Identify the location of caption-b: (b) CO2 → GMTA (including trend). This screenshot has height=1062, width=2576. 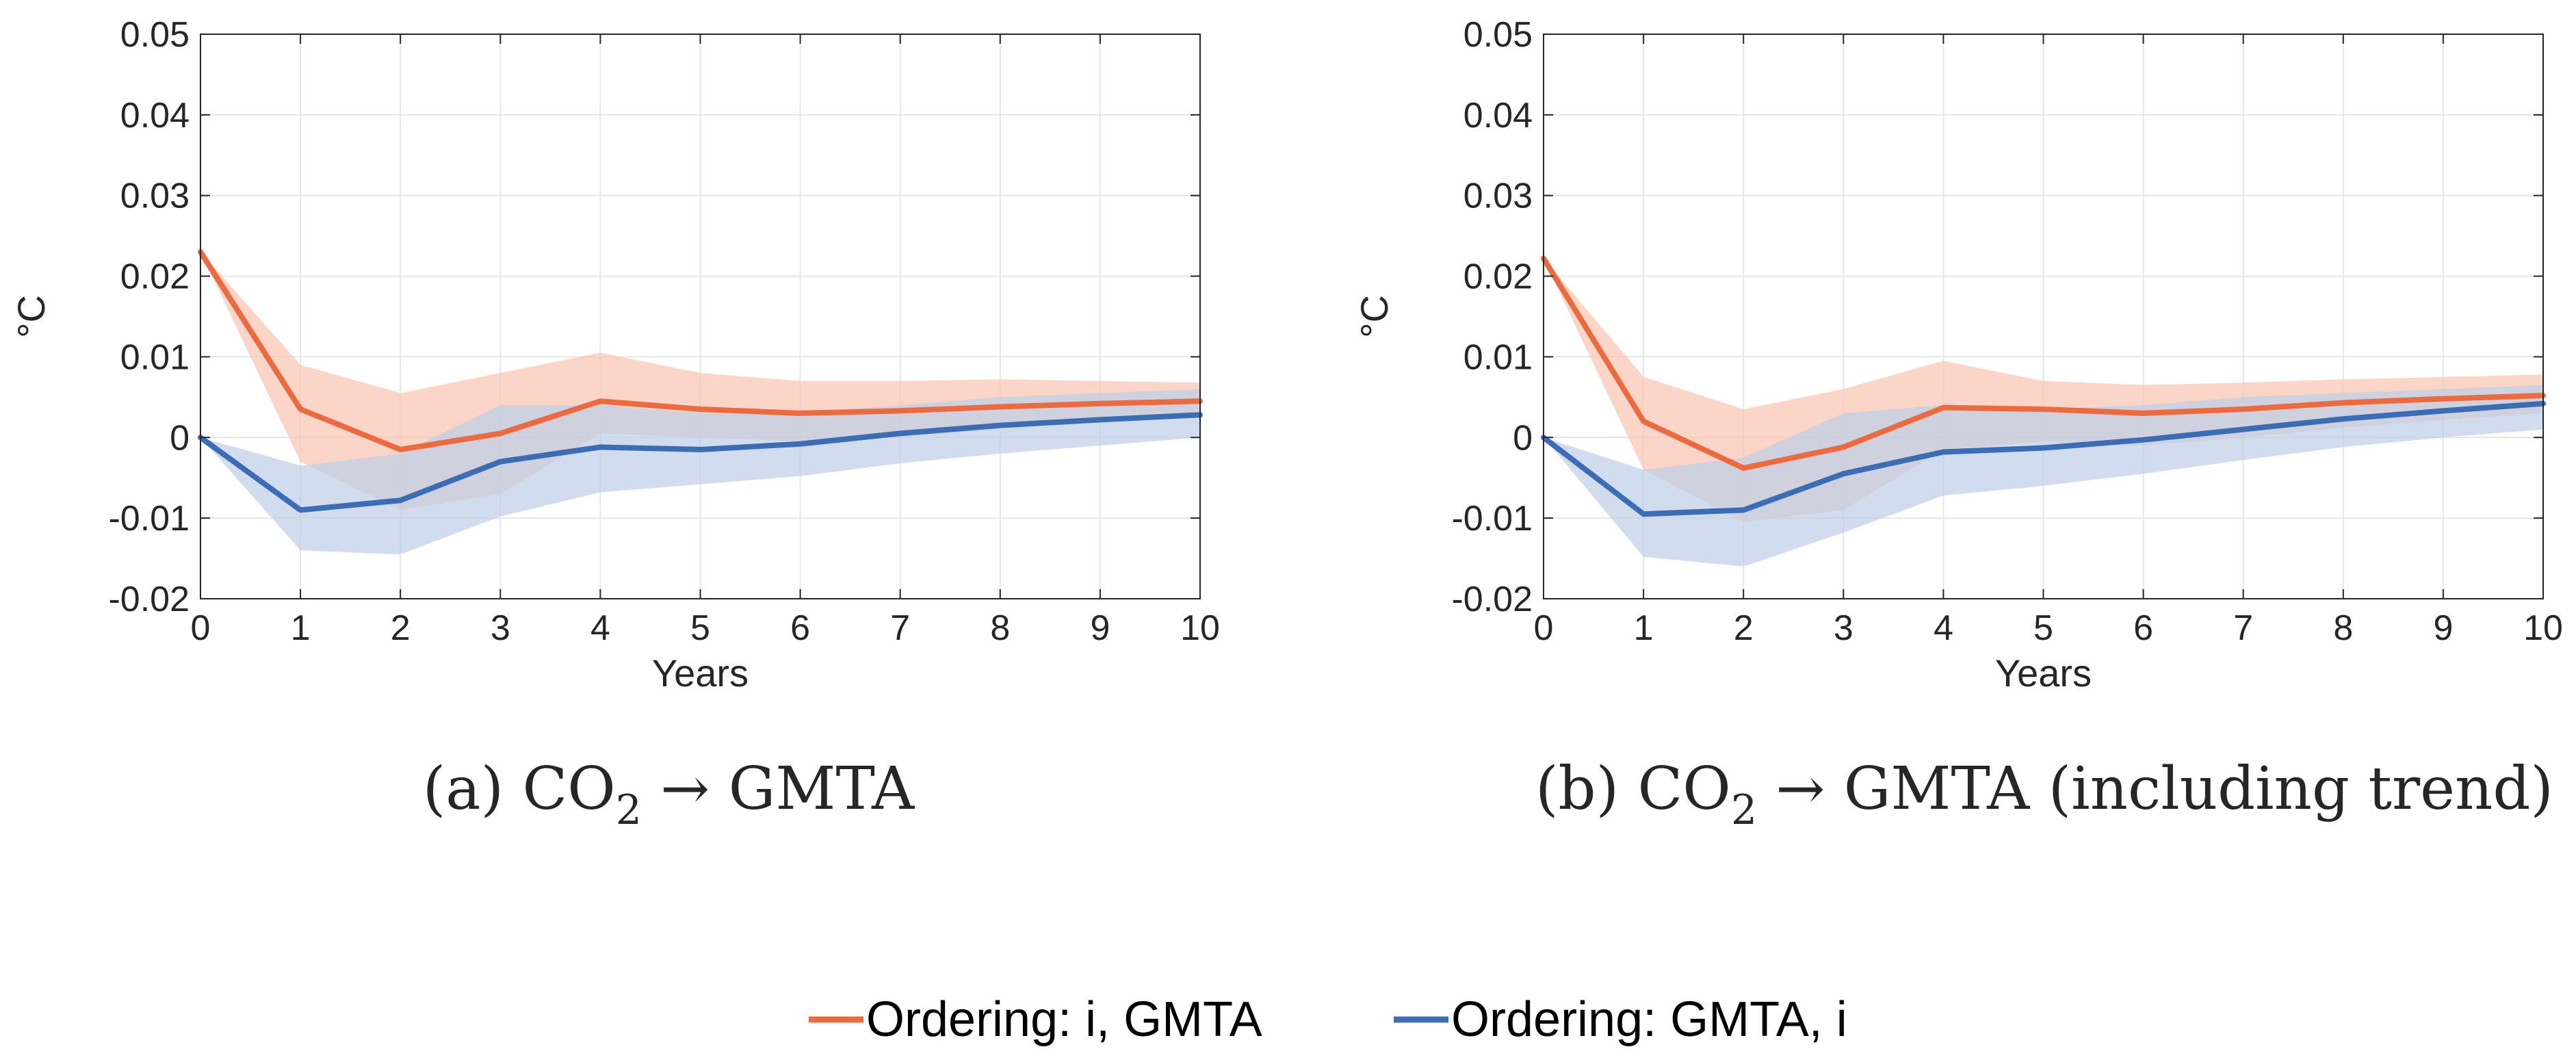
(2044, 794).